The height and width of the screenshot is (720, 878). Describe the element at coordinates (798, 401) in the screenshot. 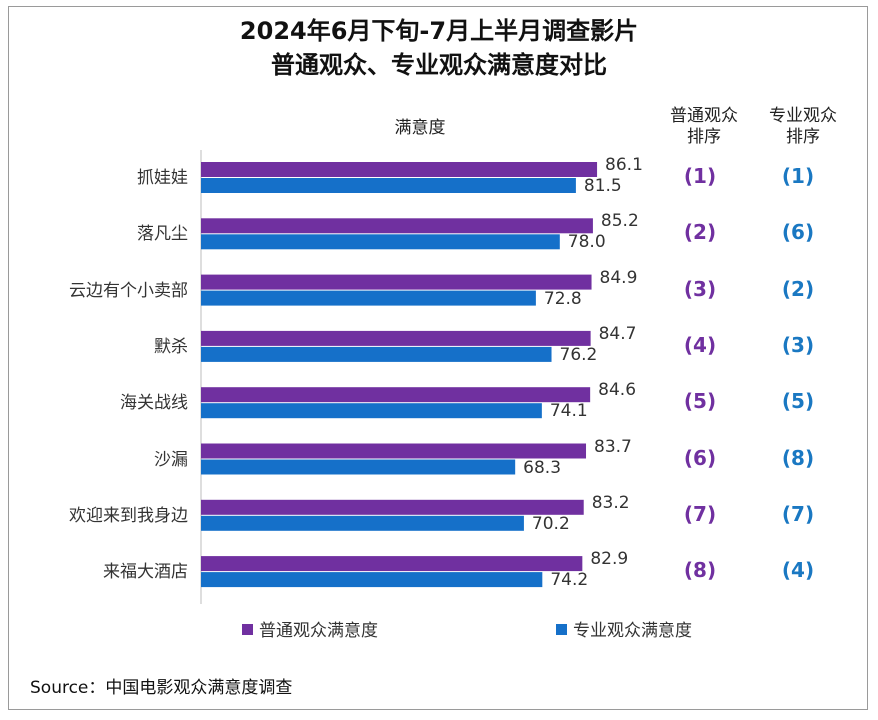

I see `rank-pro: (5)` at that location.